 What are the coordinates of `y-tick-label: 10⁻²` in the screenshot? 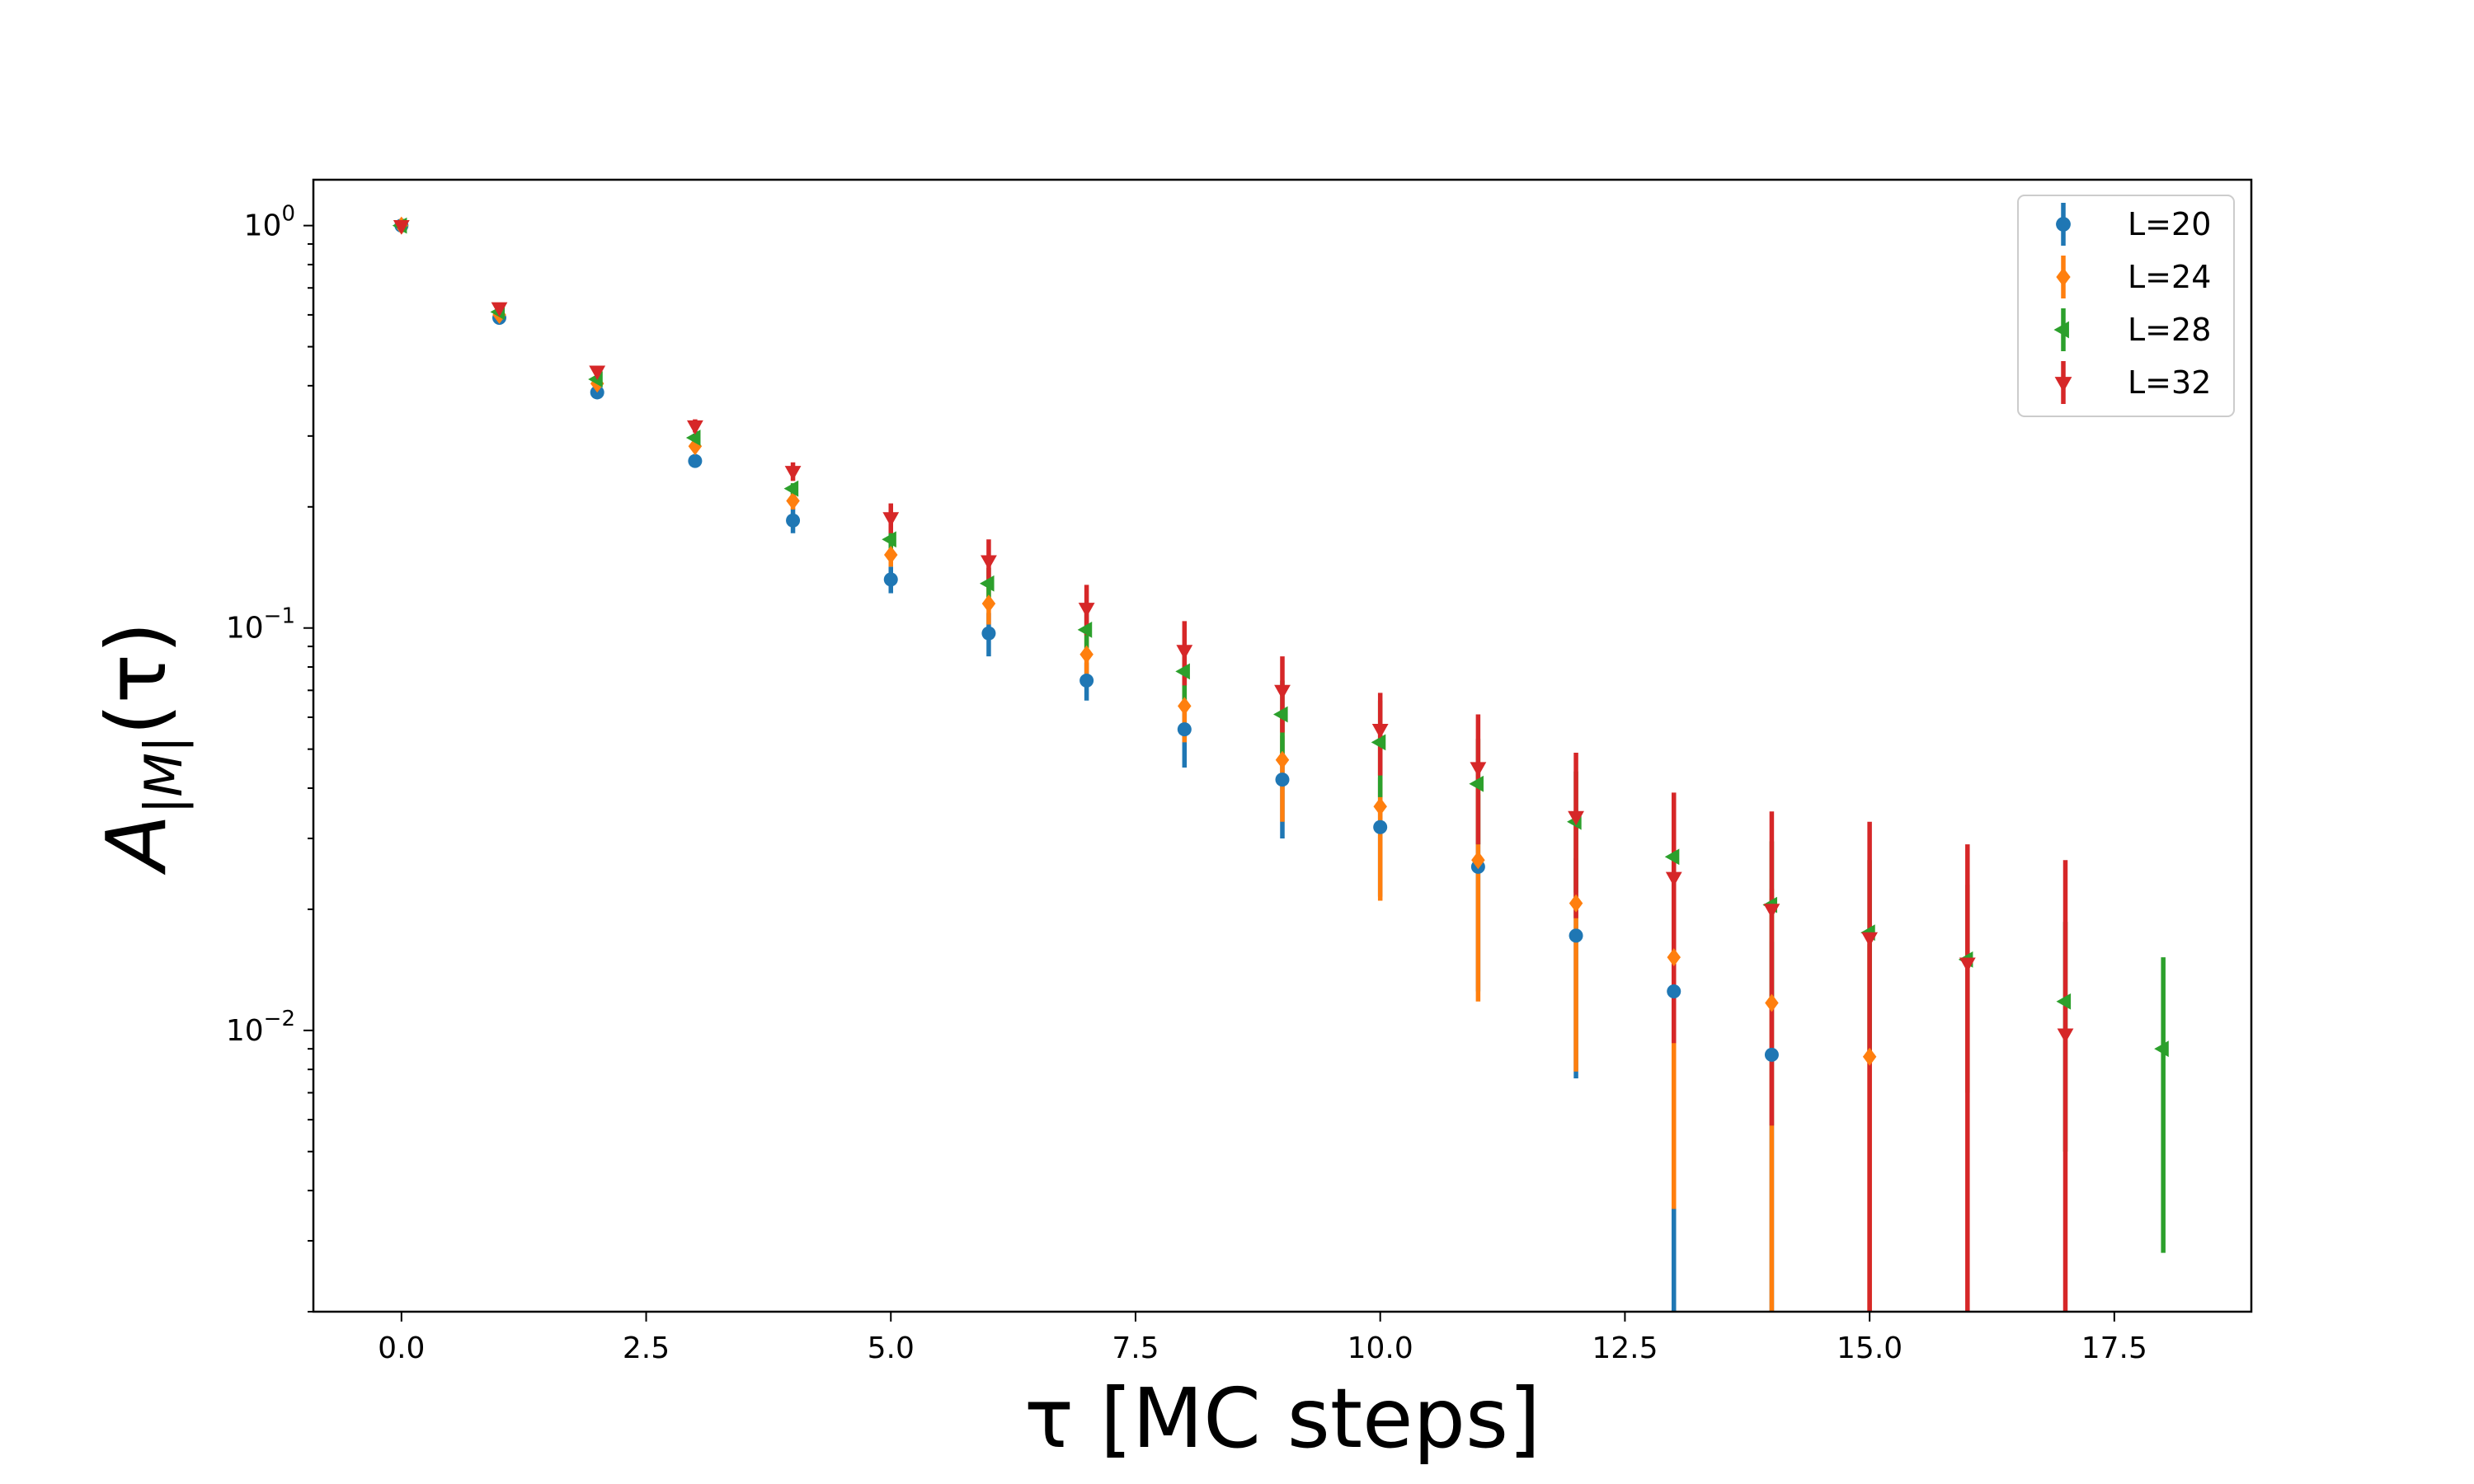 It's located at (260, 1027).